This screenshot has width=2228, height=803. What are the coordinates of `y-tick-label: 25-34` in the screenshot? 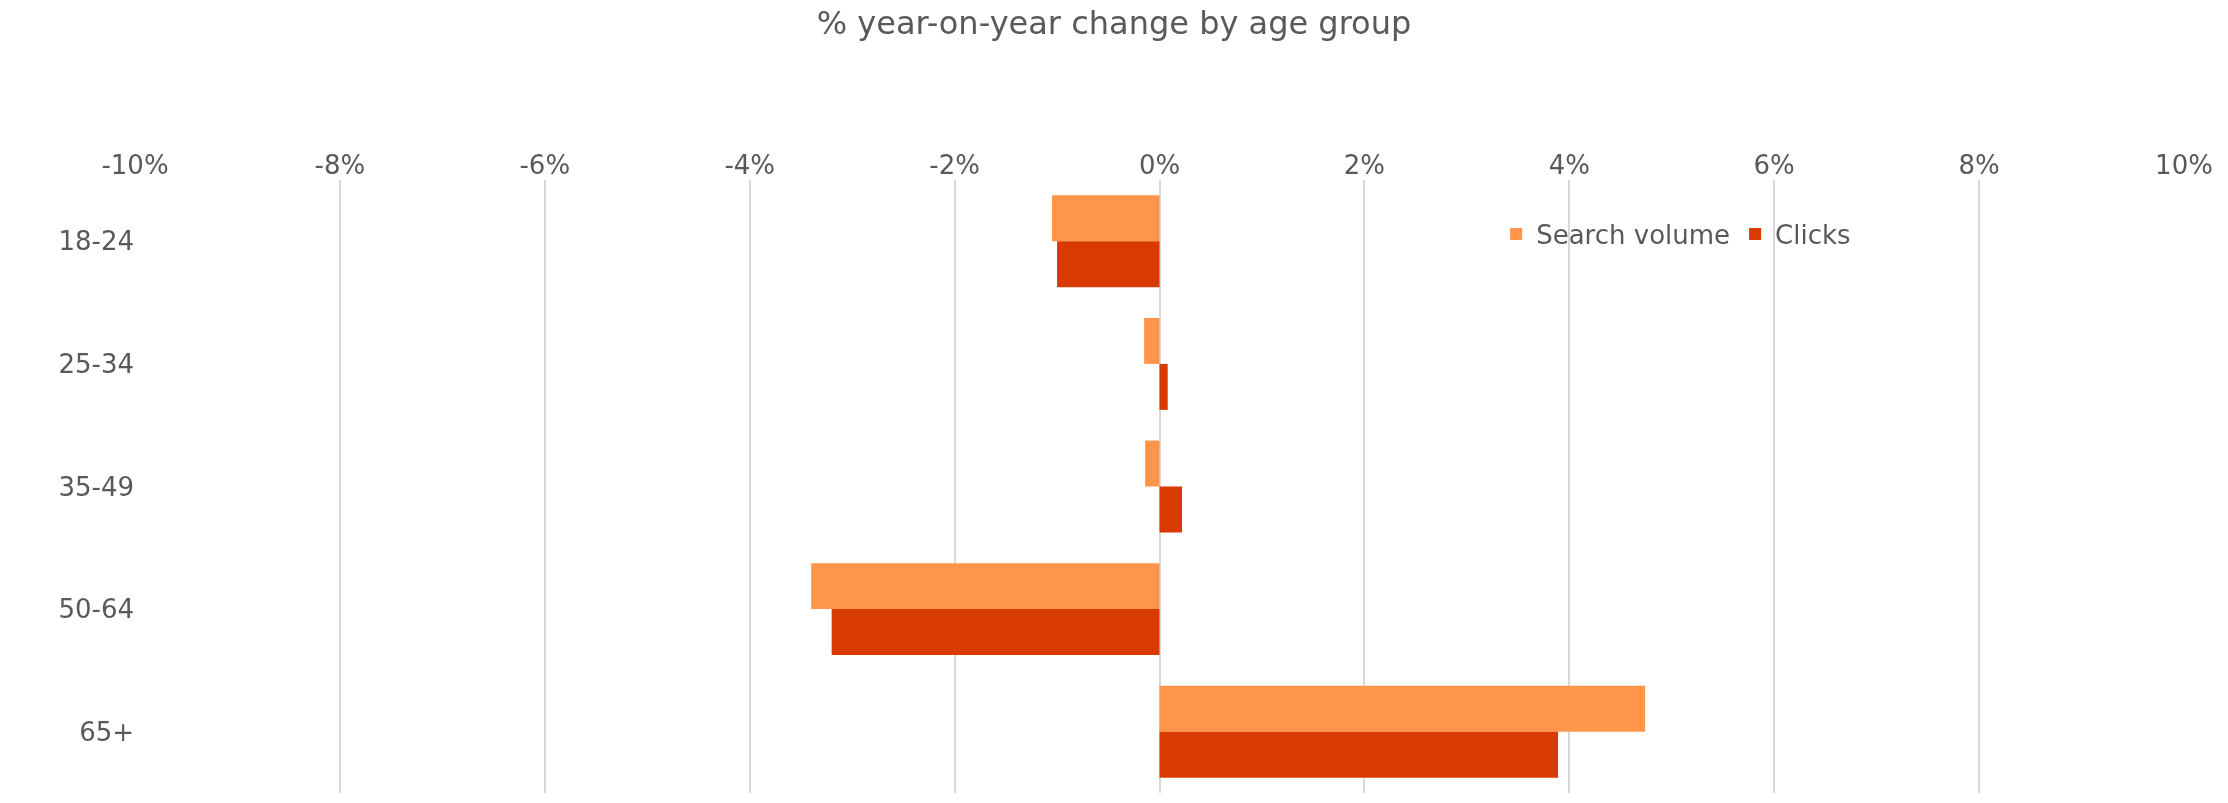 It's located at (96, 364).